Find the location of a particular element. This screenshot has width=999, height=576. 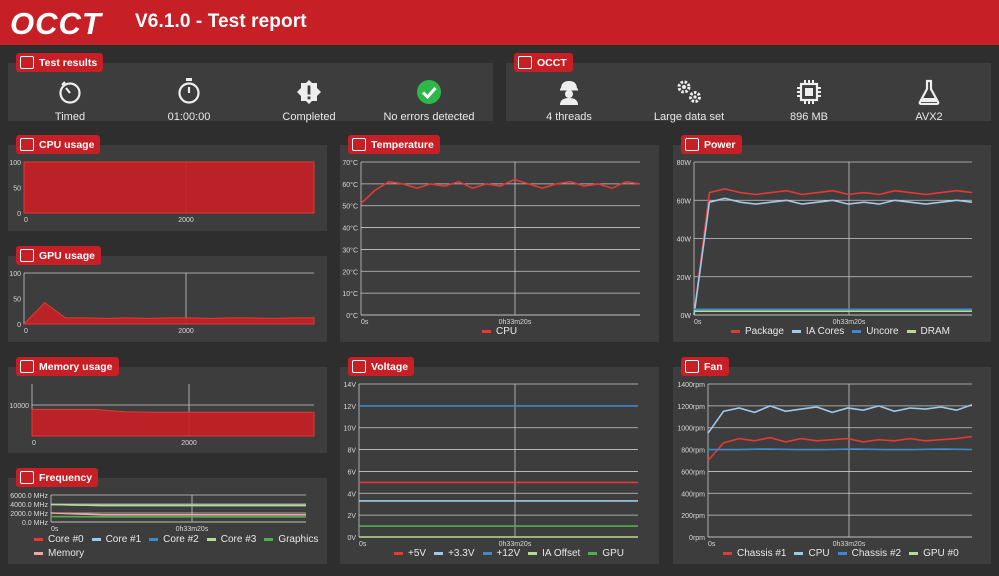

legend-label: Core #0 is located at coordinates (66, 539).